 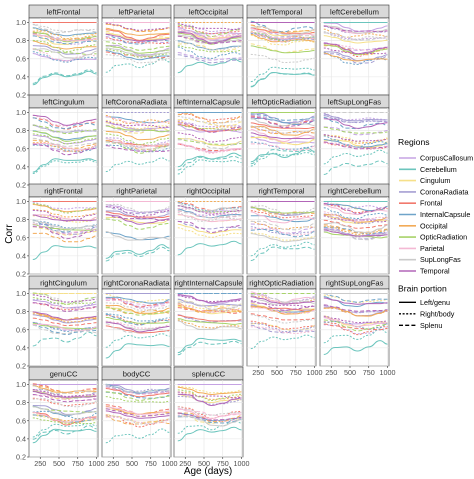 I want to click on legend-label: Frontal, so click(x=431, y=203).